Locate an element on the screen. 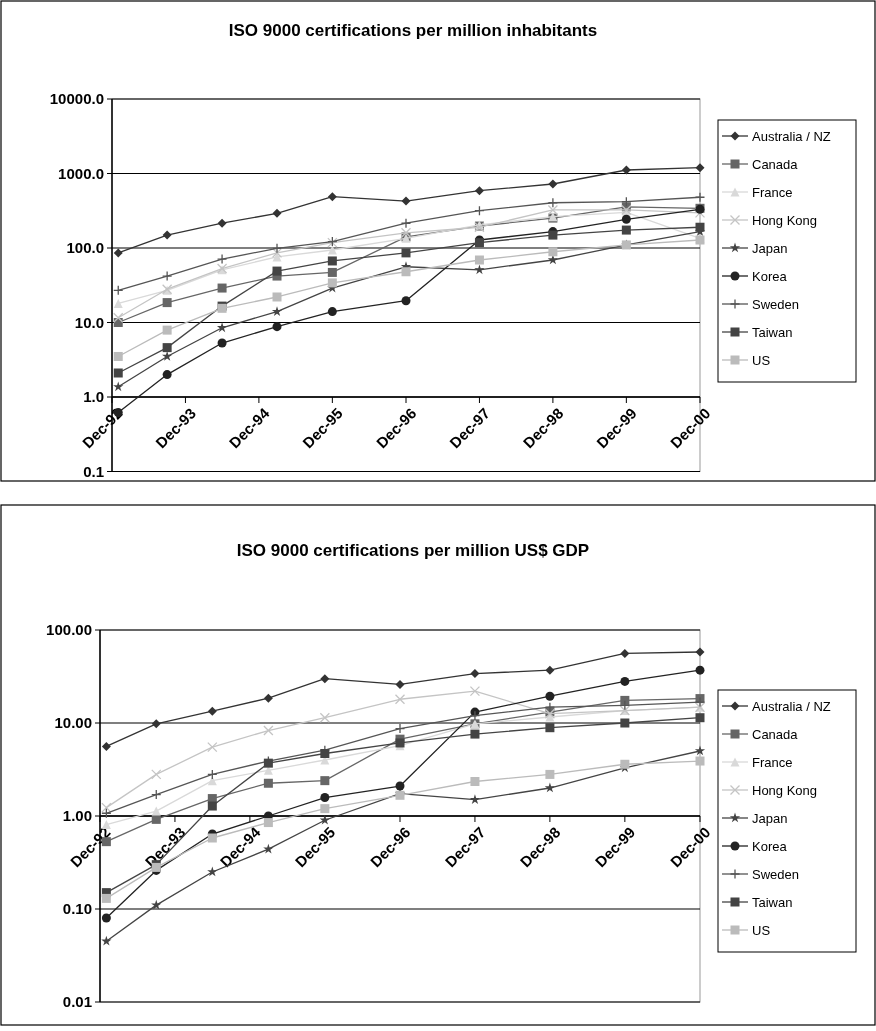 The image size is (876, 1031). y-tick-label: 10.0 is located at coordinates (89, 322).